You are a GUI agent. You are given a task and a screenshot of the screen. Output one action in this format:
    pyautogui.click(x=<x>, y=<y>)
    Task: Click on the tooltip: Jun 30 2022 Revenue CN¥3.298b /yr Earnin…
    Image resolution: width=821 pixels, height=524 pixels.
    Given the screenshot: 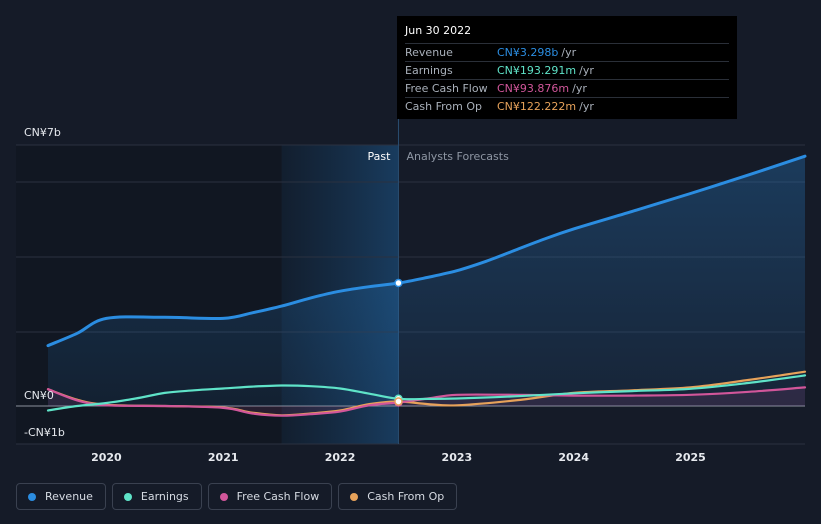 What is the action you would take?
    pyautogui.click(x=567, y=67)
    